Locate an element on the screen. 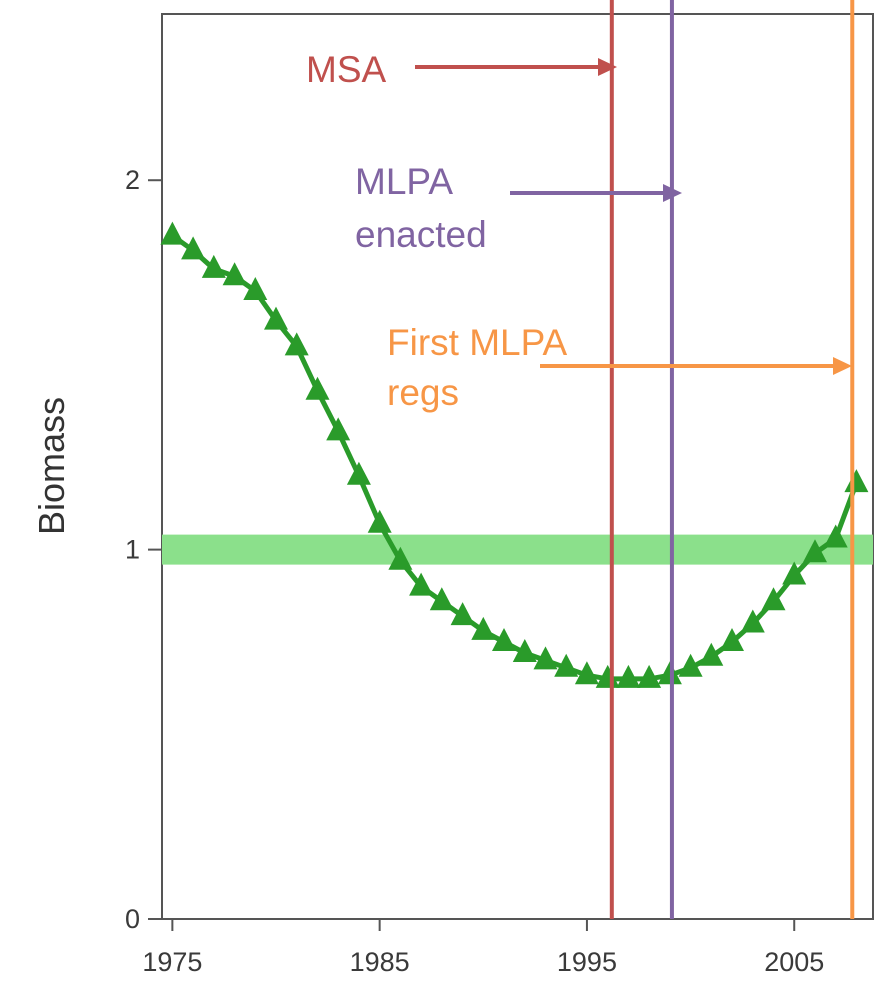  data-point-1991 is located at coordinates (504, 639).